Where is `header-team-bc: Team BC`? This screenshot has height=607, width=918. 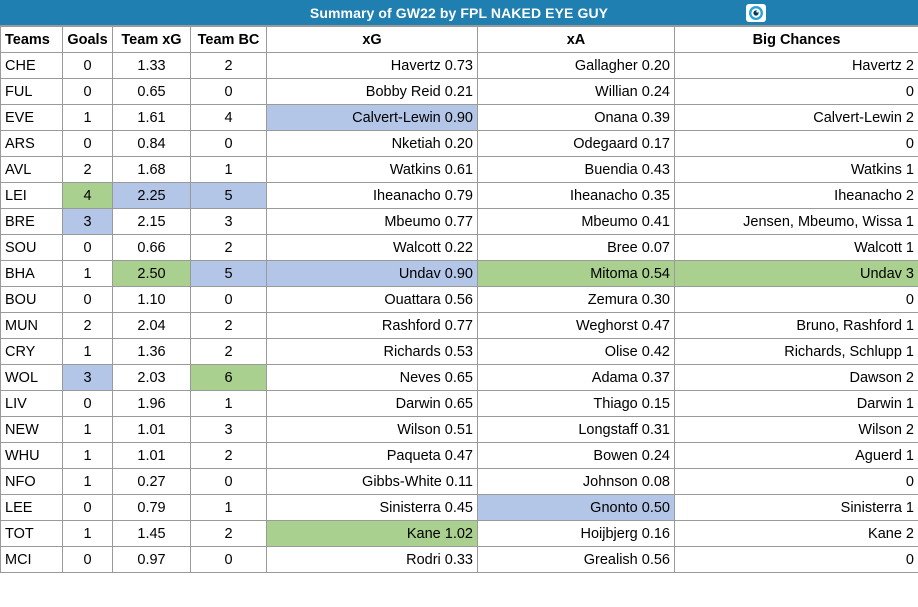 header-team-bc: Team BC is located at coordinates (228, 39).